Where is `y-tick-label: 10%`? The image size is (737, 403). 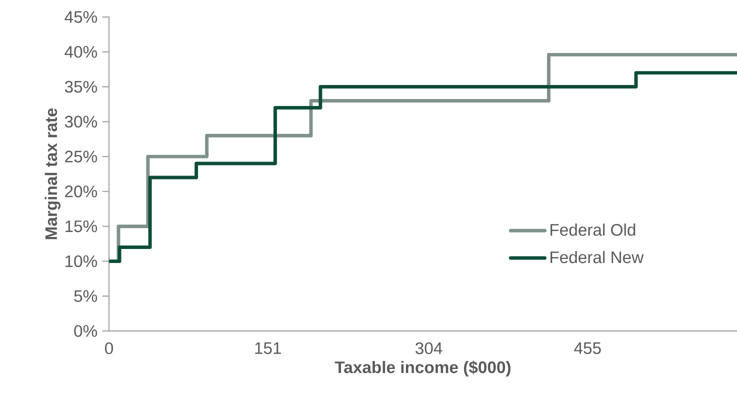 y-tick-label: 10% is located at coordinates (82, 261).